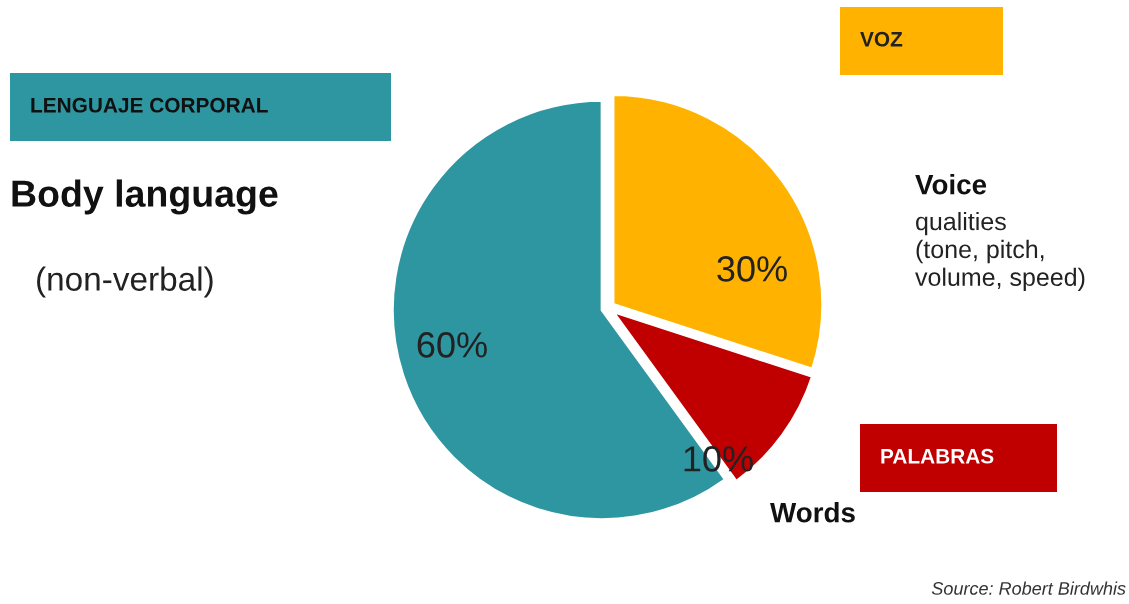 This screenshot has height=604, width=1129. I want to click on source-note: Source: Robert Birdwhis, so click(1028, 588).